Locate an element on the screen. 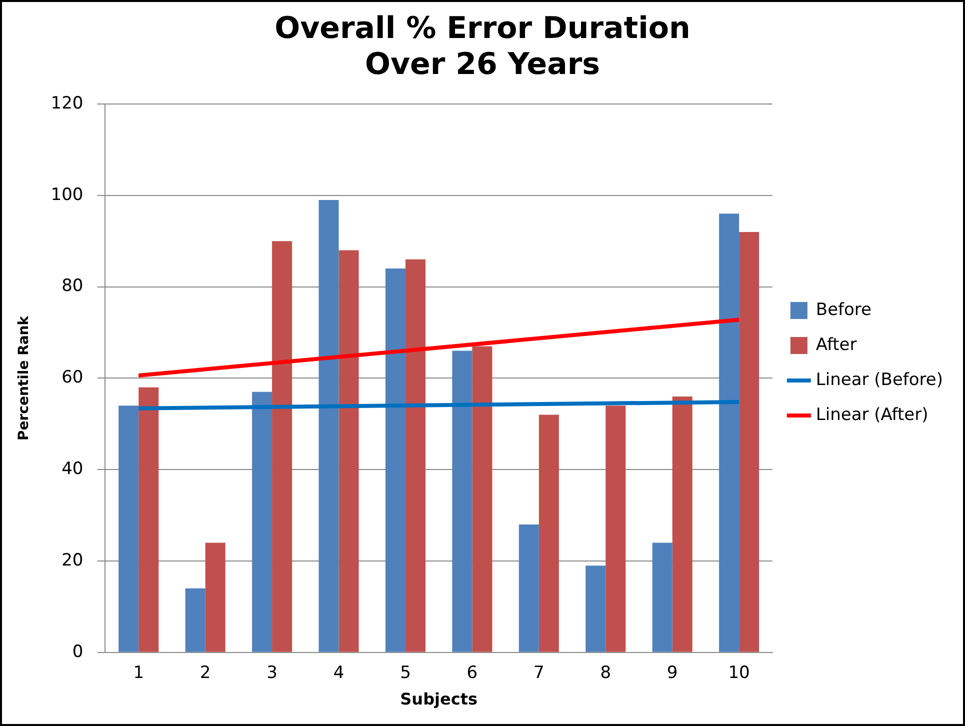 Image resolution: width=965 pixels, height=726 pixels. x-tick-label: 6 is located at coordinates (472, 673).